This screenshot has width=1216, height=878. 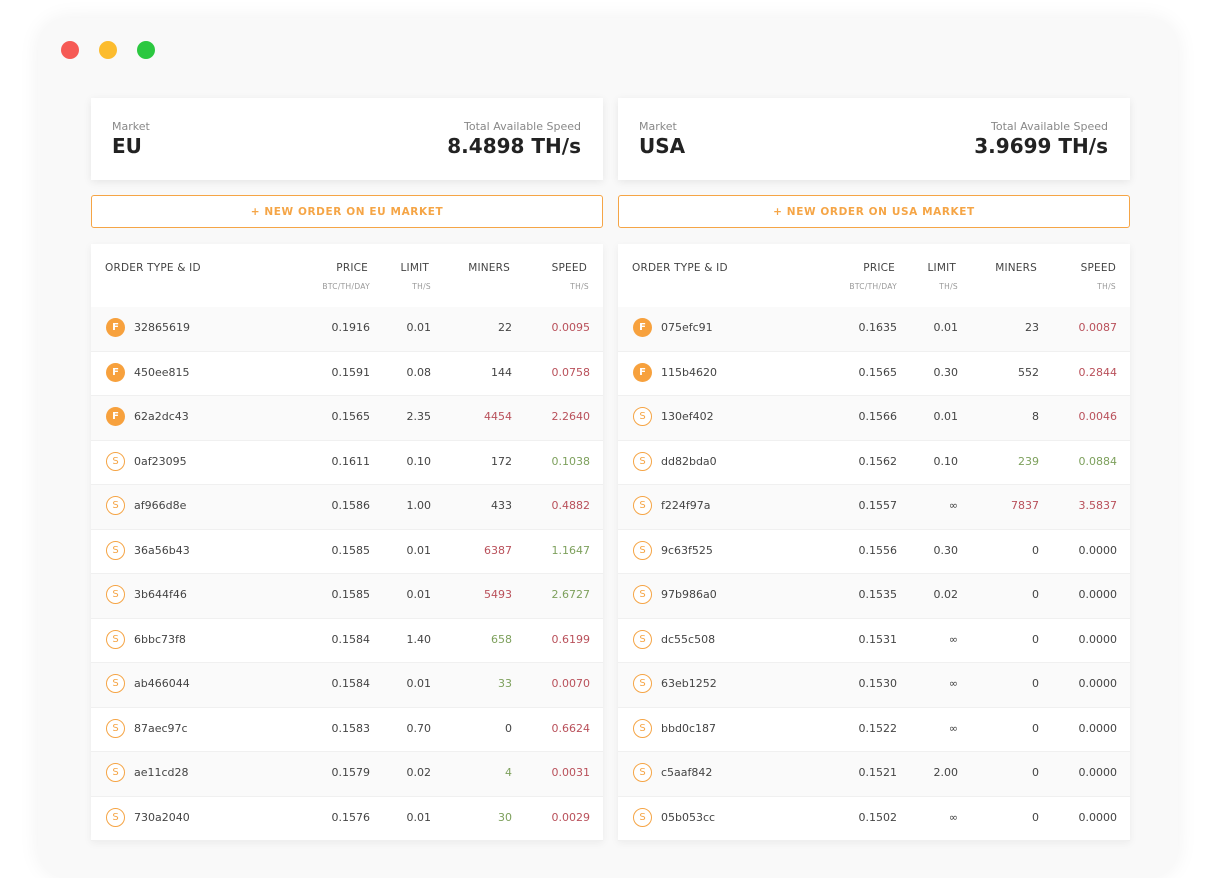 I want to click on order-row: S 97b986a0 0.1535 0.02 0 0.0000, so click(x=874, y=596).